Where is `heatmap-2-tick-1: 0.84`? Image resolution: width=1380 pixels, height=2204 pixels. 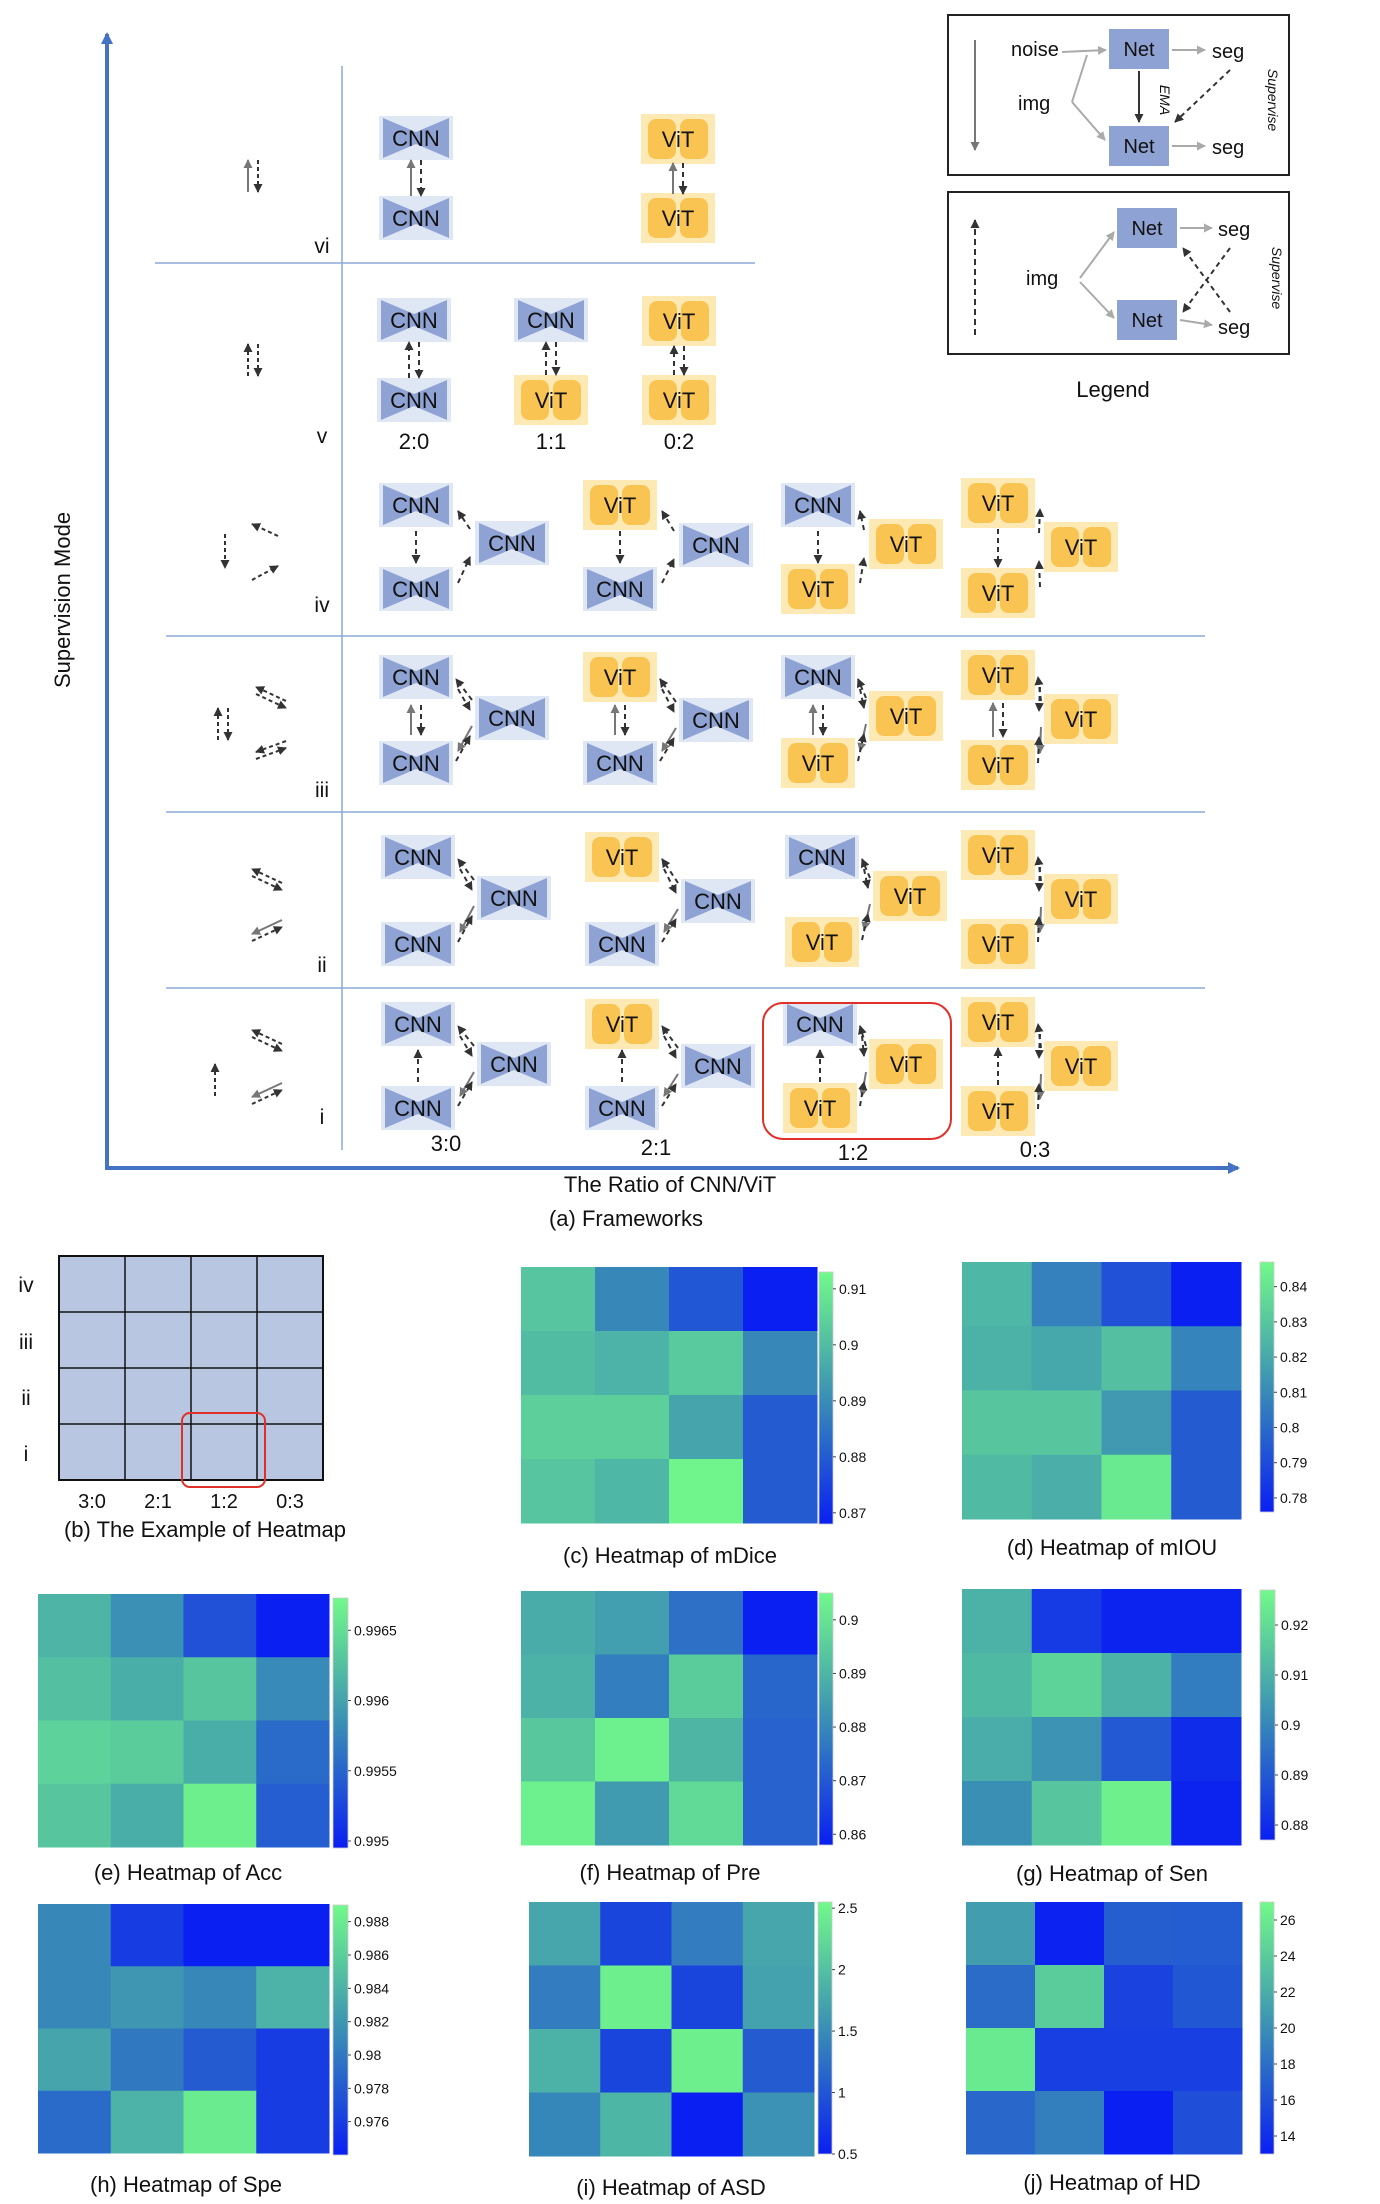 heatmap-2-tick-1: 0.84 is located at coordinates (1293, 1287).